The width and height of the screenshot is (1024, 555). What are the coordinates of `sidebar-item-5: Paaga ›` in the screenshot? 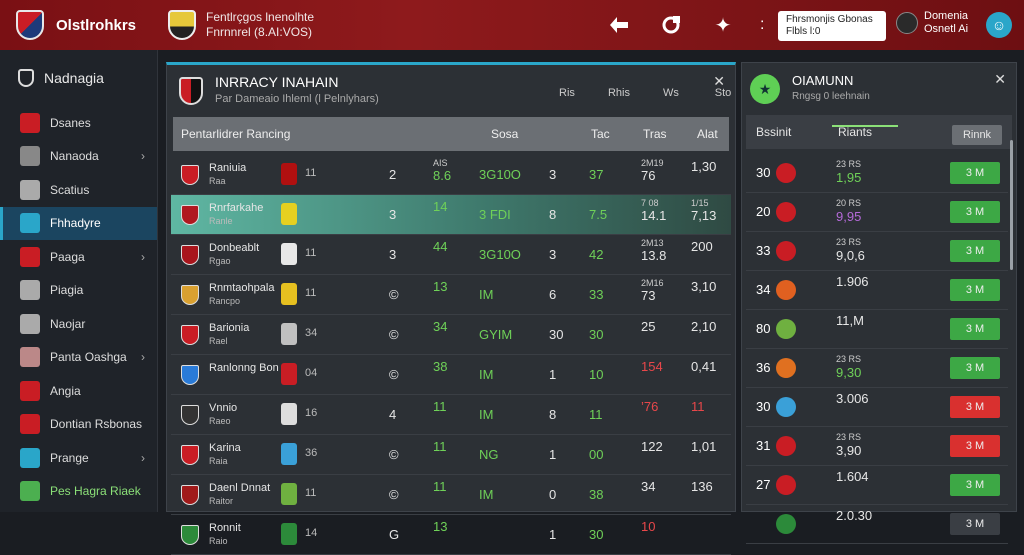 It's located at (78, 257).